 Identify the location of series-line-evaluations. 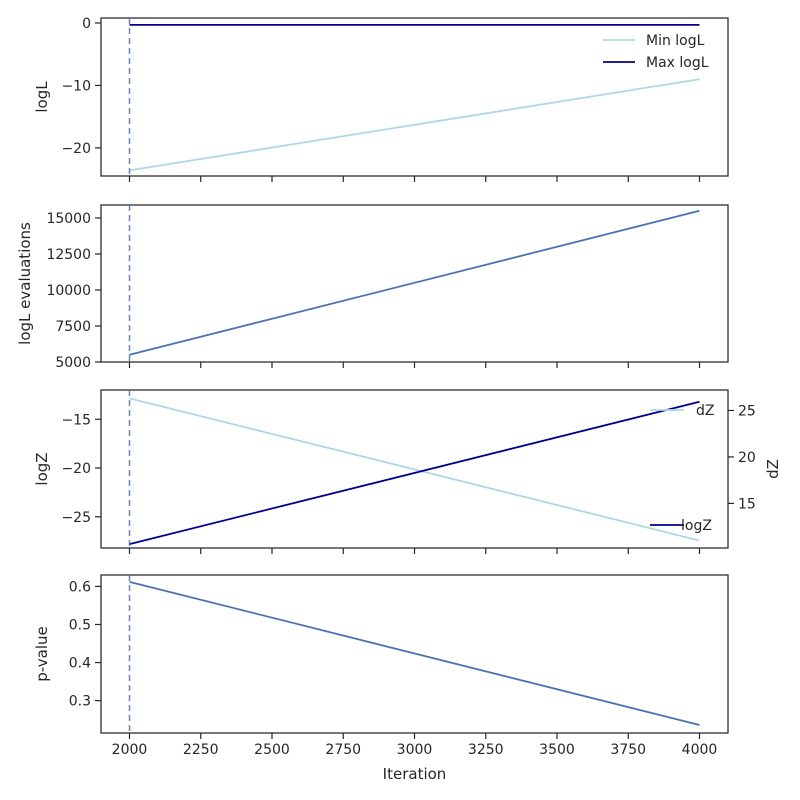
(414, 282).